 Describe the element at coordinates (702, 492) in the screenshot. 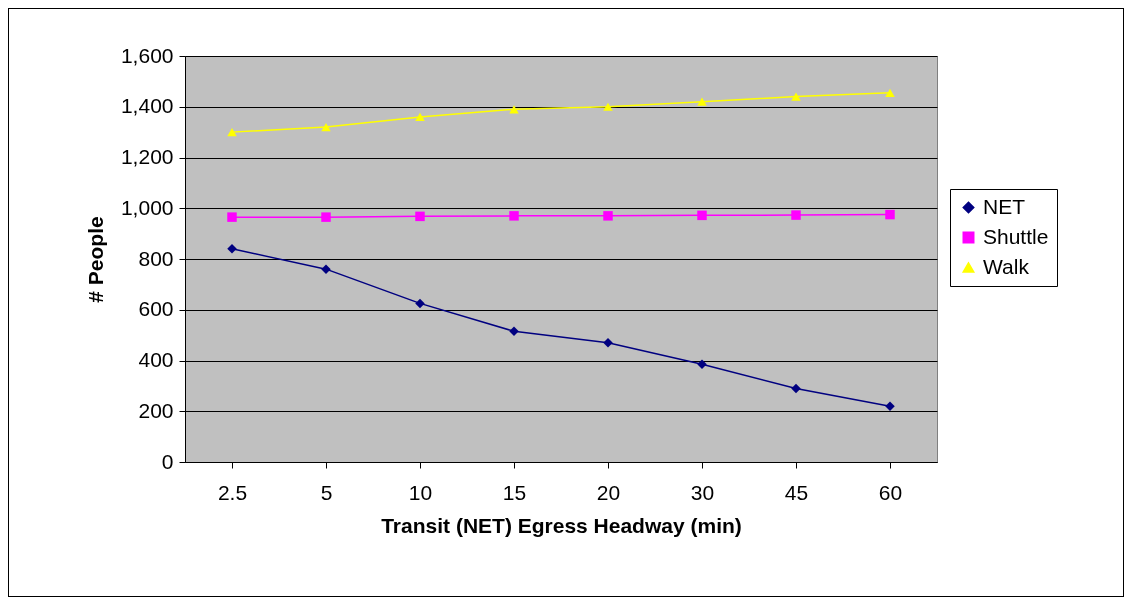

I see `x-tick-label: 30` at that location.